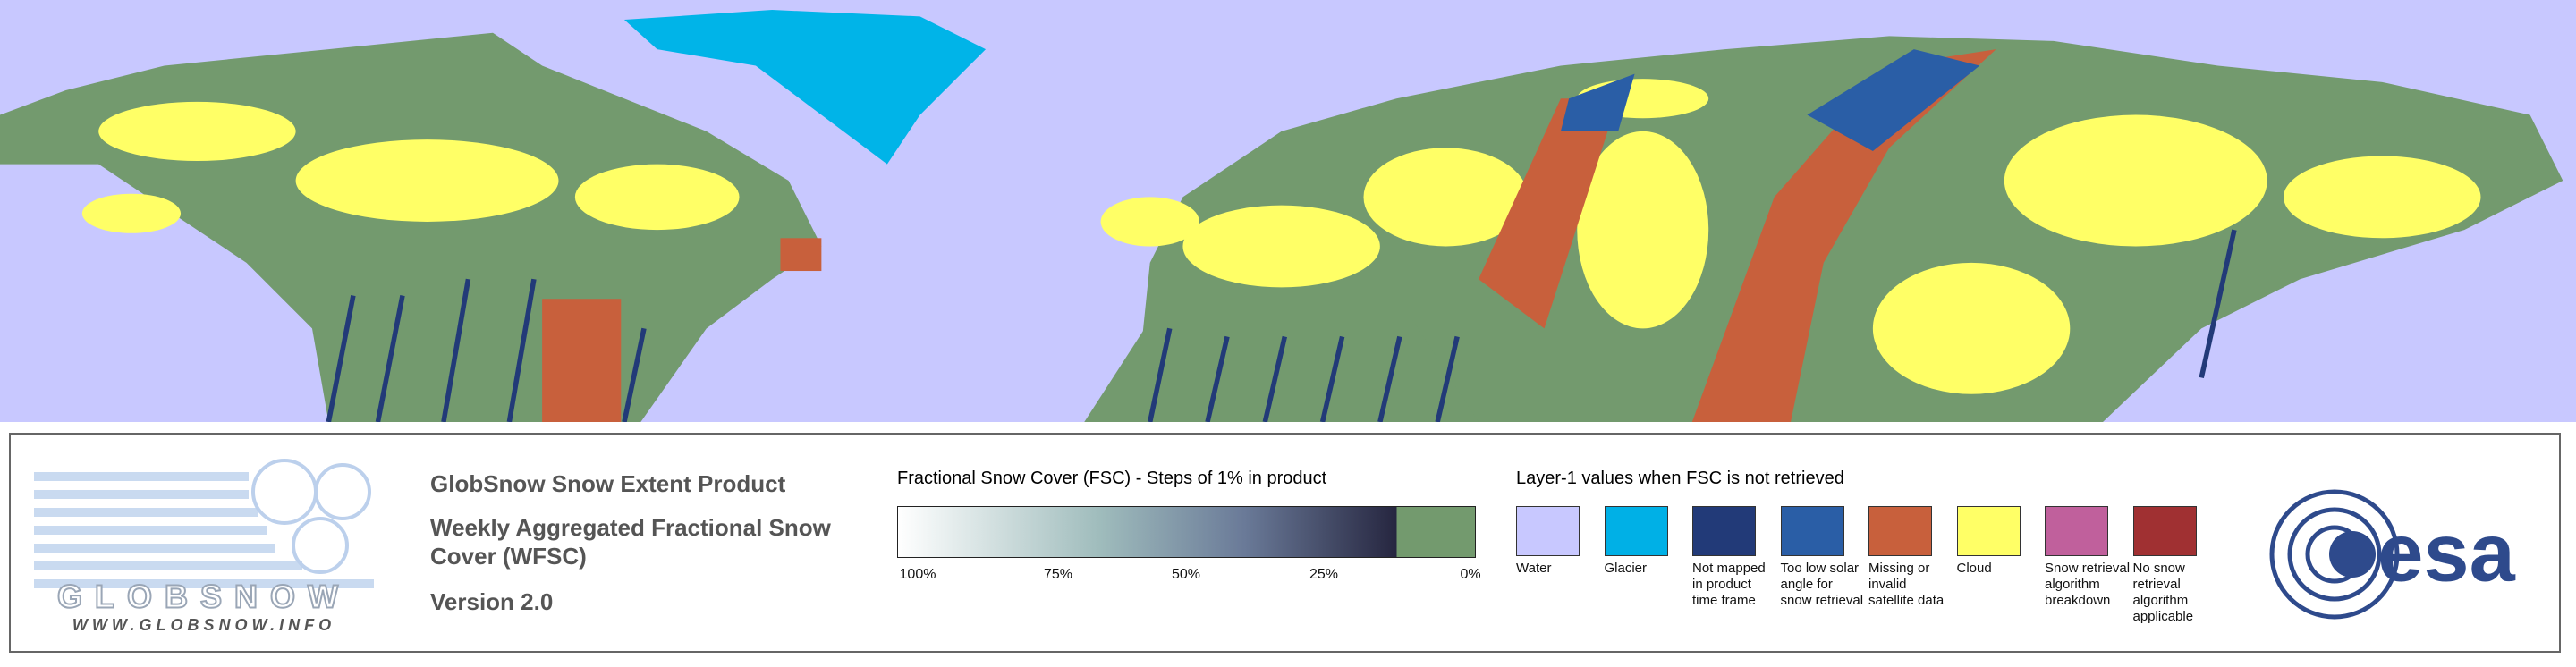  Describe the element at coordinates (1470, 574) in the screenshot. I see `fsc-tick-label: 0%` at that location.